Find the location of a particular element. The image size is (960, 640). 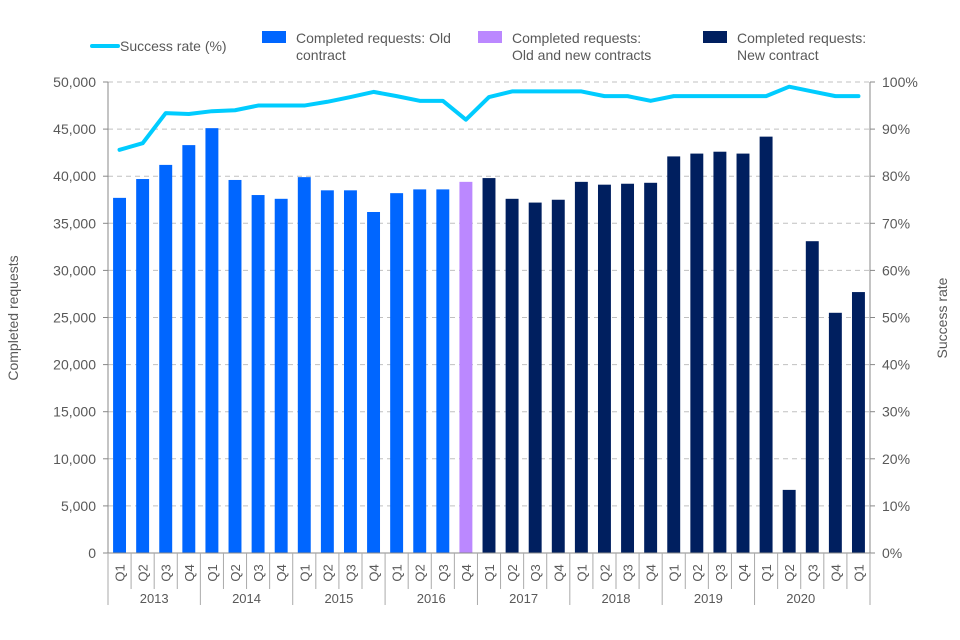

y-tick-label: 15,000 is located at coordinates (74, 412).